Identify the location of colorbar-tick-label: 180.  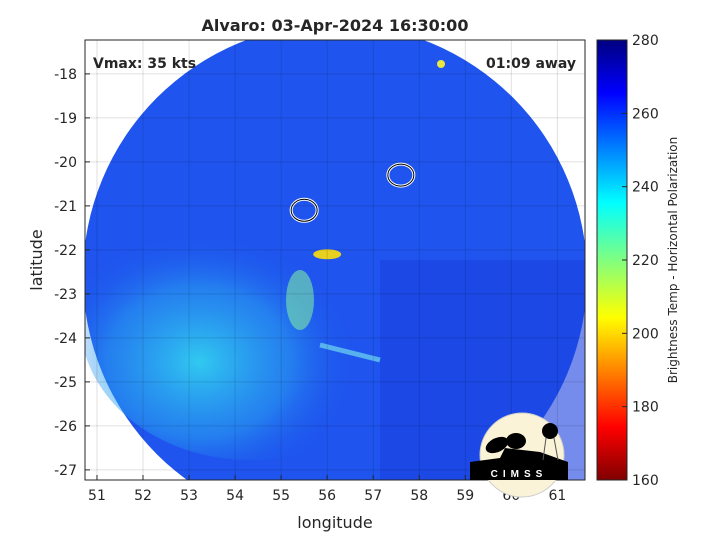
(645, 408).